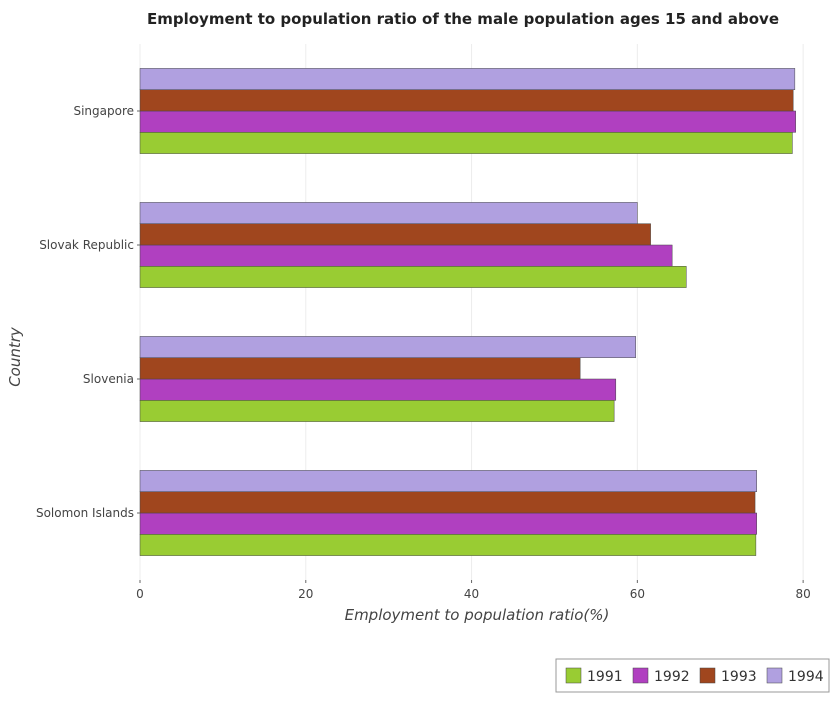 The image size is (835, 704). I want to click on x-tick-label: 40, so click(471, 594).